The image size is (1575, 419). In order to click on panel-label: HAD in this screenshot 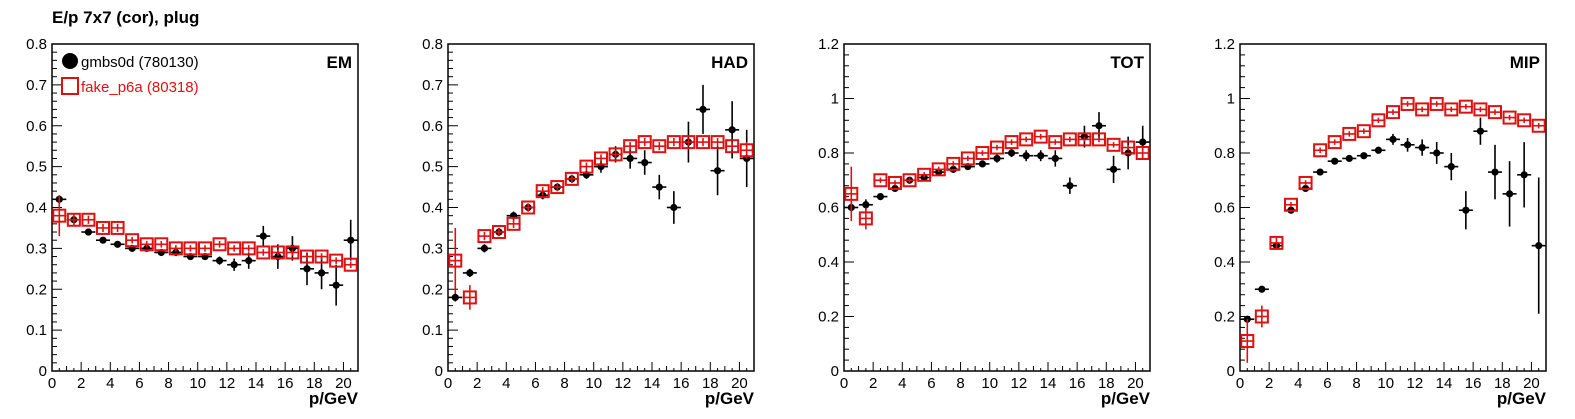, I will do `click(729, 62)`.